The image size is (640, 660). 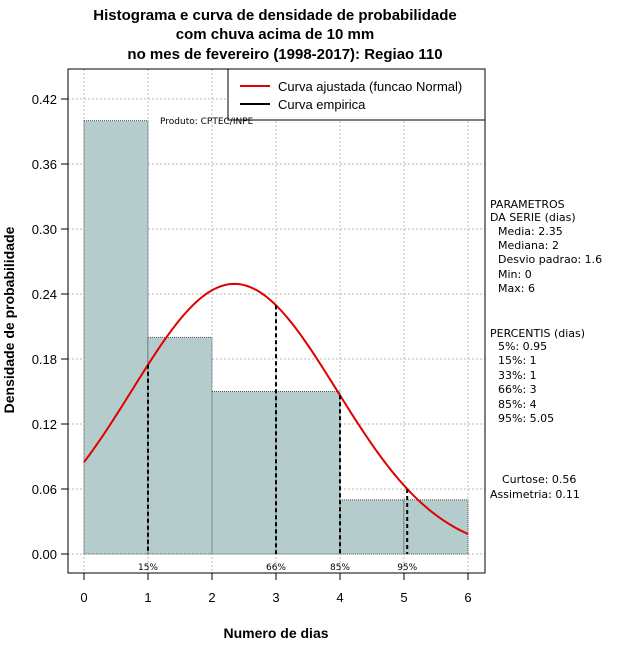 I want to click on percentile-label-2: 85%, so click(x=340, y=568).